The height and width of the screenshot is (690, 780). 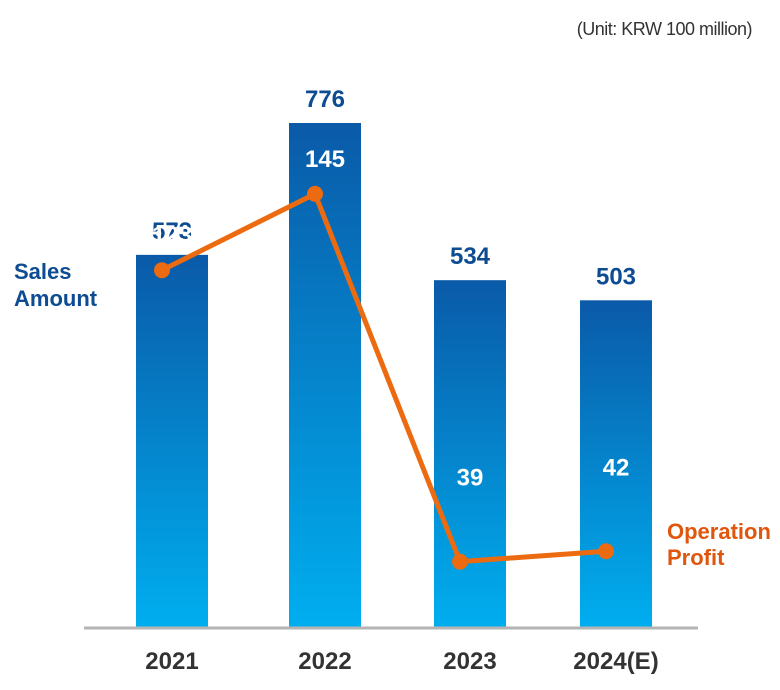 What do you see at coordinates (401, 661) in the screenshot?
I see `x-ticks-group: 2021 2022 2023 2024(E)` at bounding box center [401, 661].